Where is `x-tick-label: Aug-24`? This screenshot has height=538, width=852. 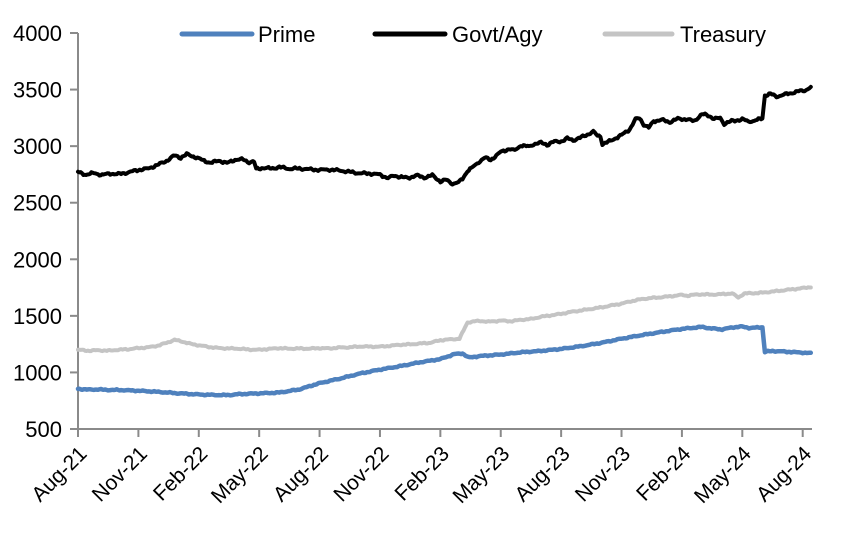
x-tick-label: Aug-24 is located at coordinates (784, 474).